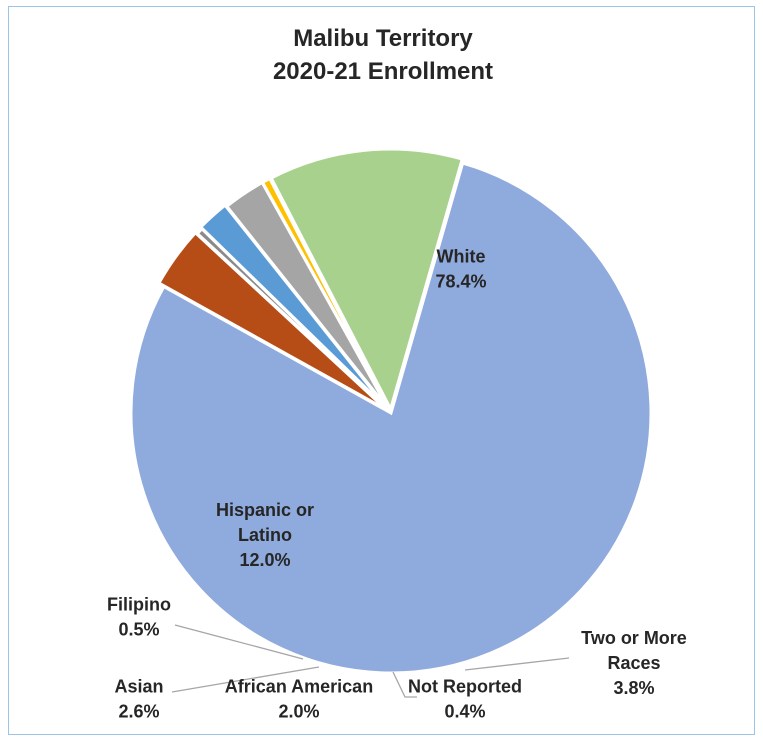  What do you see at coordinates (383, 71) in the screenshot?
I see `chart-title-line-2: 2020-21 Enrollment` at bounding box center [383, 71].